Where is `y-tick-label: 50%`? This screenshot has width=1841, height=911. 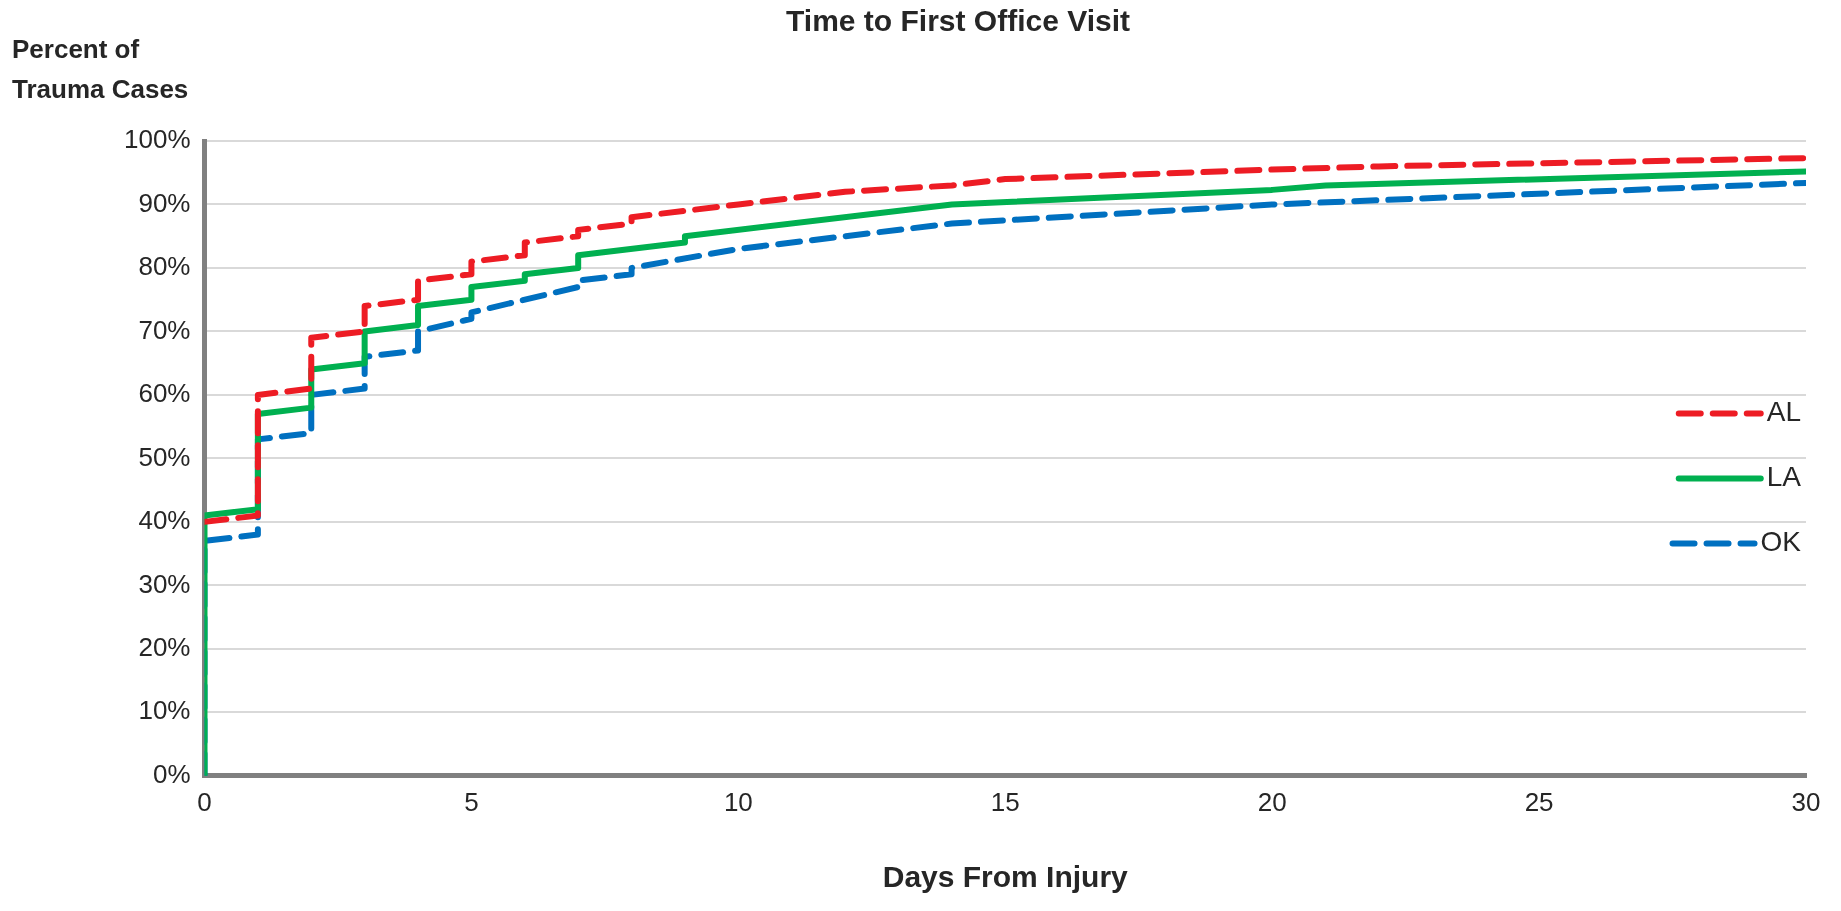 y-tick-label: 50% is located at coordinates (164, 456).